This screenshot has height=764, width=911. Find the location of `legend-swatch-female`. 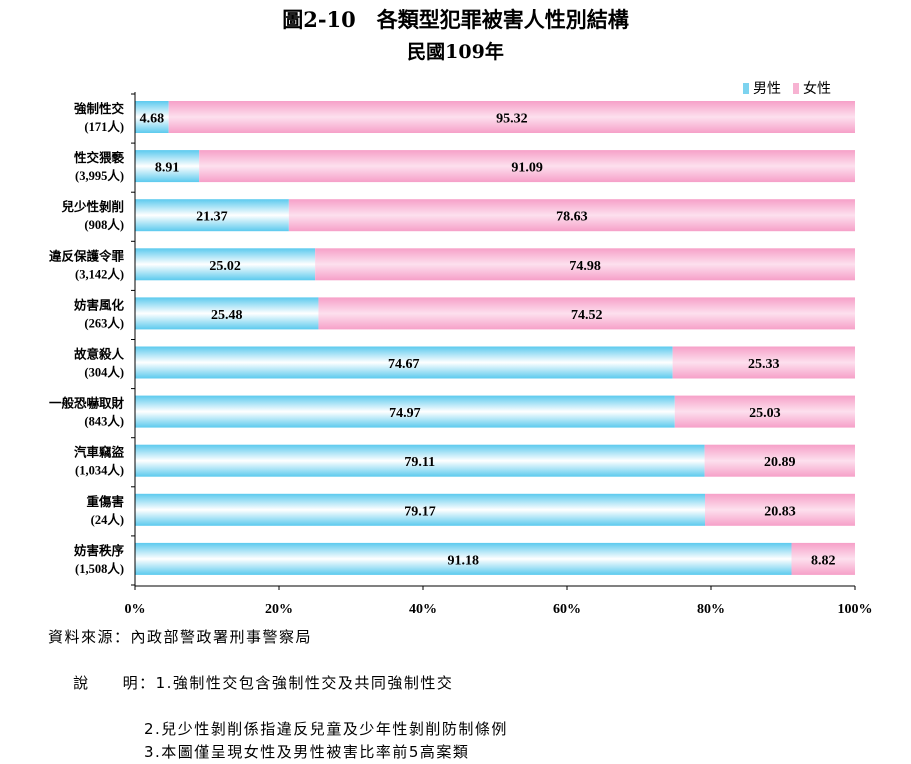

legend-swatch-female is located at coordinates (796, 88).